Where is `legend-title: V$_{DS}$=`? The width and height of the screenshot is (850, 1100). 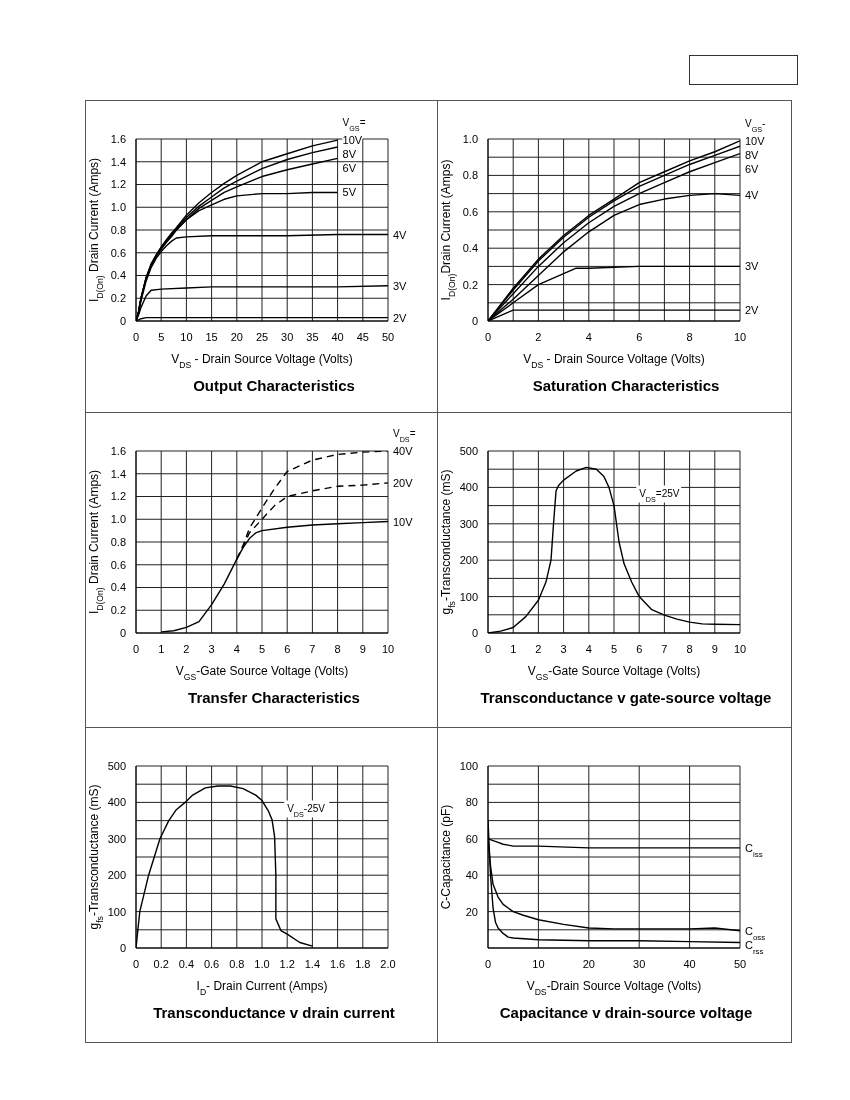
legend-title: V$_{DS}$= is located at coordinates (404, 436).